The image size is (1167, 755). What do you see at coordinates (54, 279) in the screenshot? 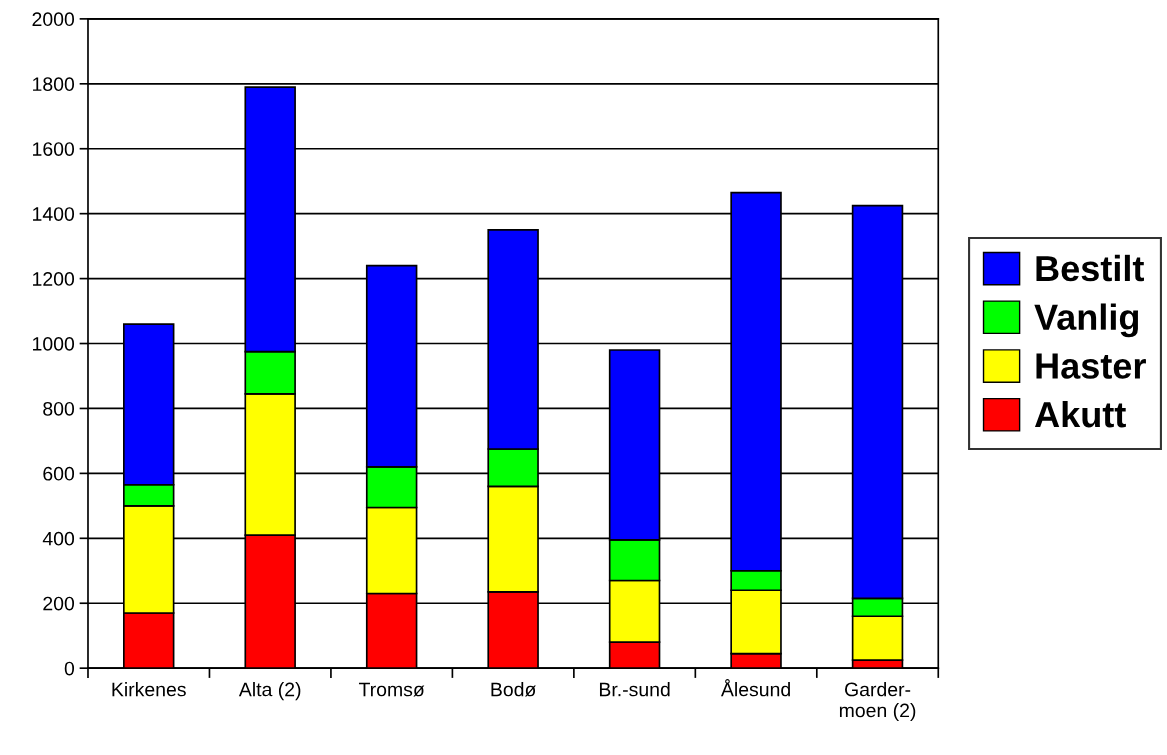
I see `y-tick-label: 1200` at bounding box center [54, 279].